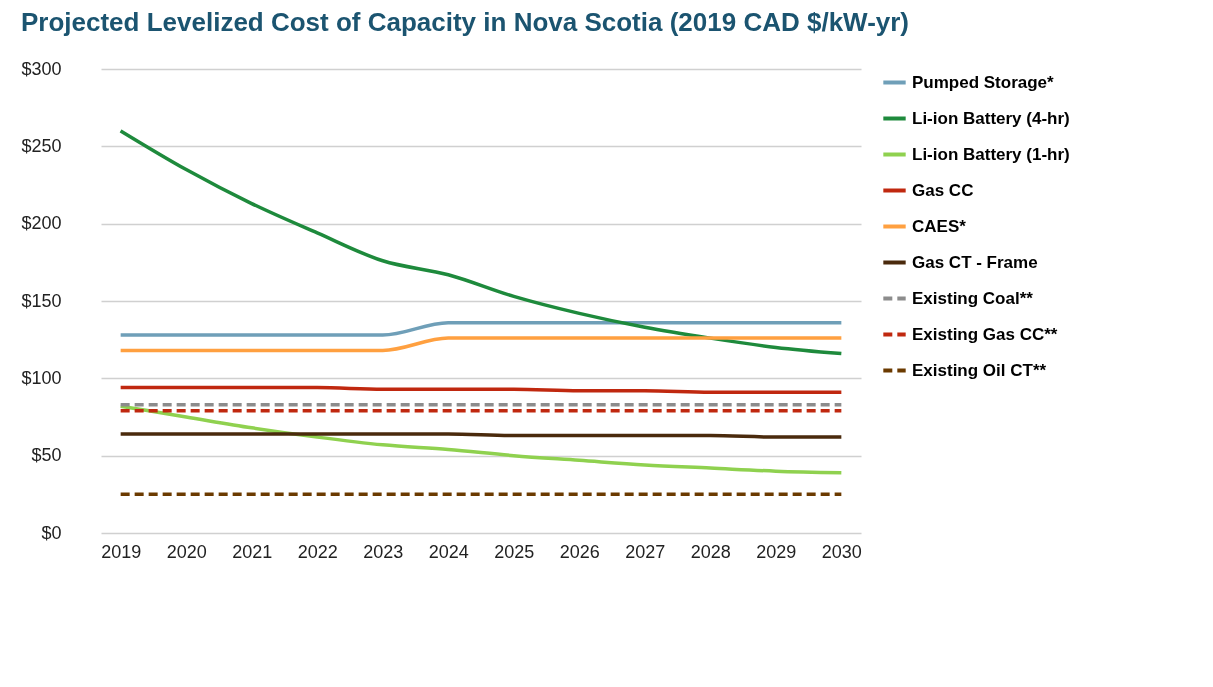 This screenshot has width=1213, height=687. I want to click on x-tick-label: 2028, so click(710, 551).